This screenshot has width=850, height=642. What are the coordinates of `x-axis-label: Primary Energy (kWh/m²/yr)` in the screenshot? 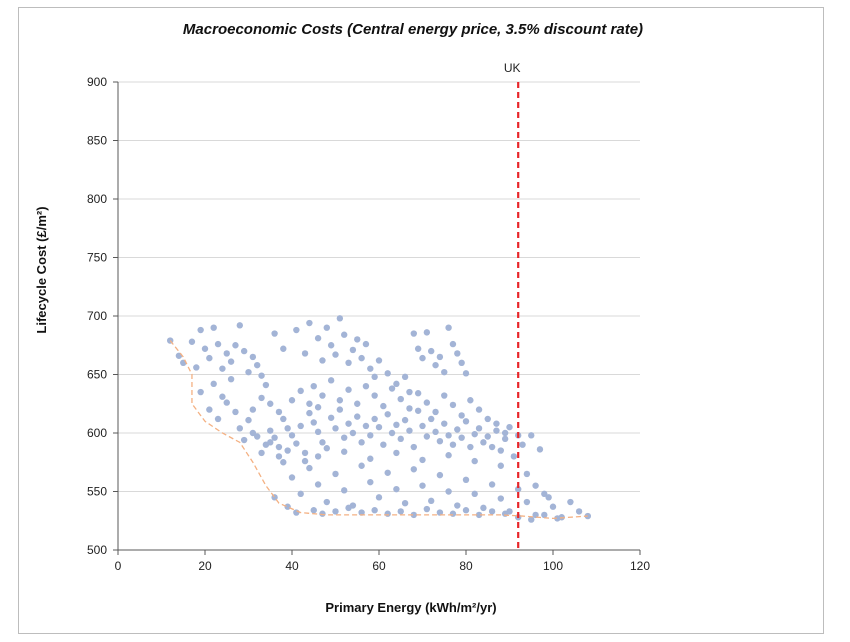 It's located at (410, 607).